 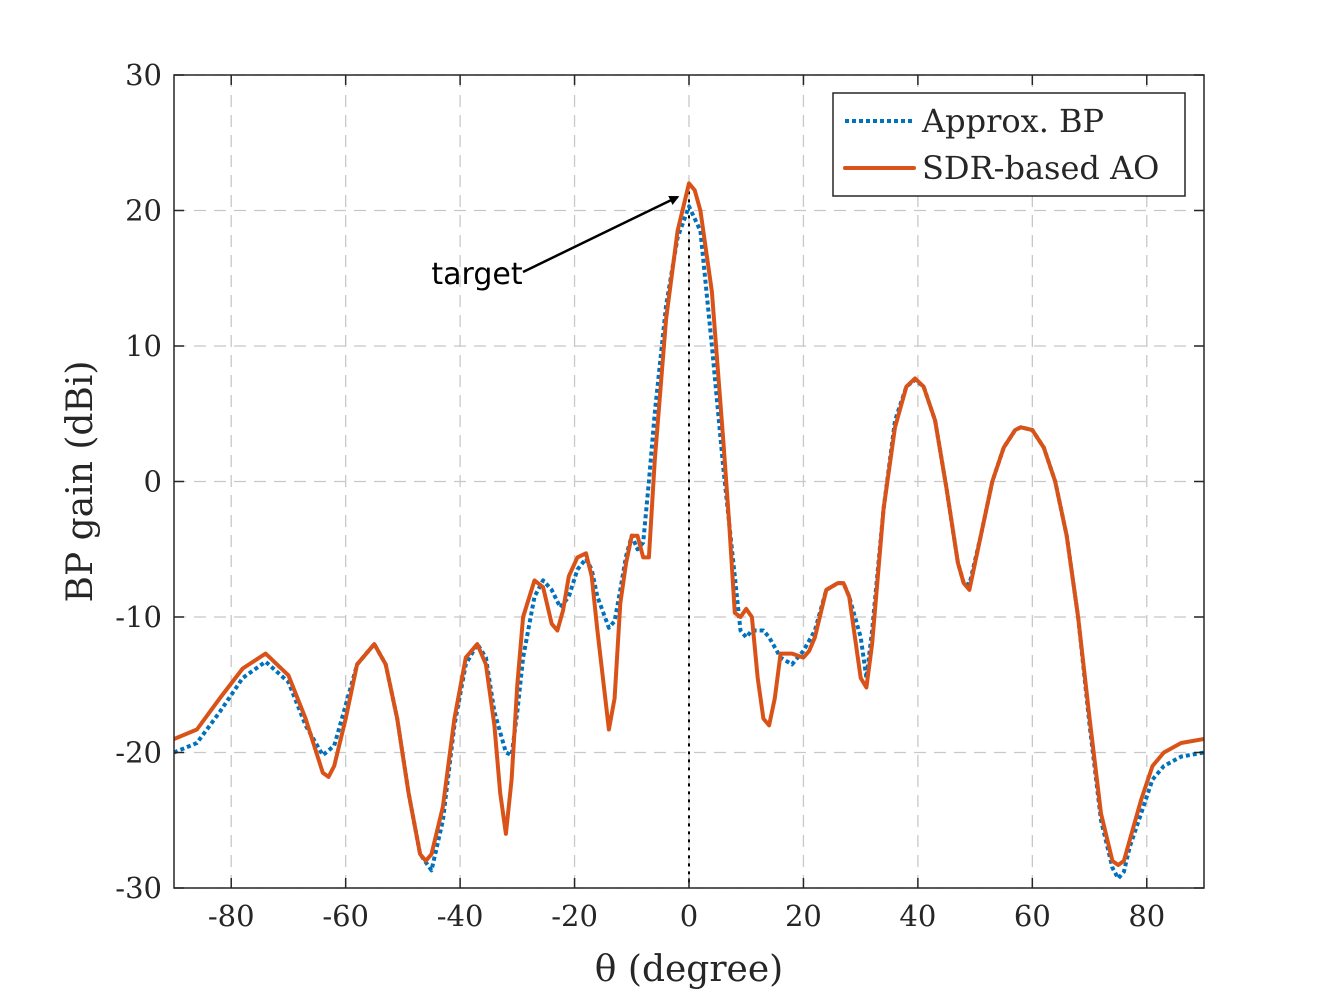 I want to click on y-tick-label: -20, so click(x=138, y=753).